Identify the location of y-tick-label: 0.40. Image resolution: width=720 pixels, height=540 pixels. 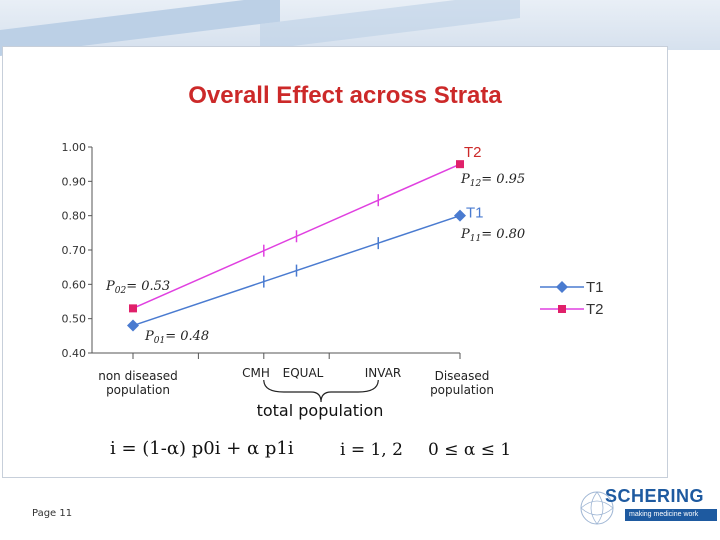
(74, 353).